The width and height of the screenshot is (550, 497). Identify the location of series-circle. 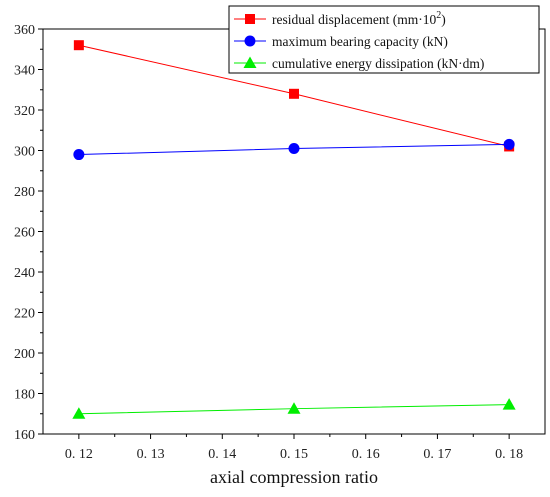
(294, 149).